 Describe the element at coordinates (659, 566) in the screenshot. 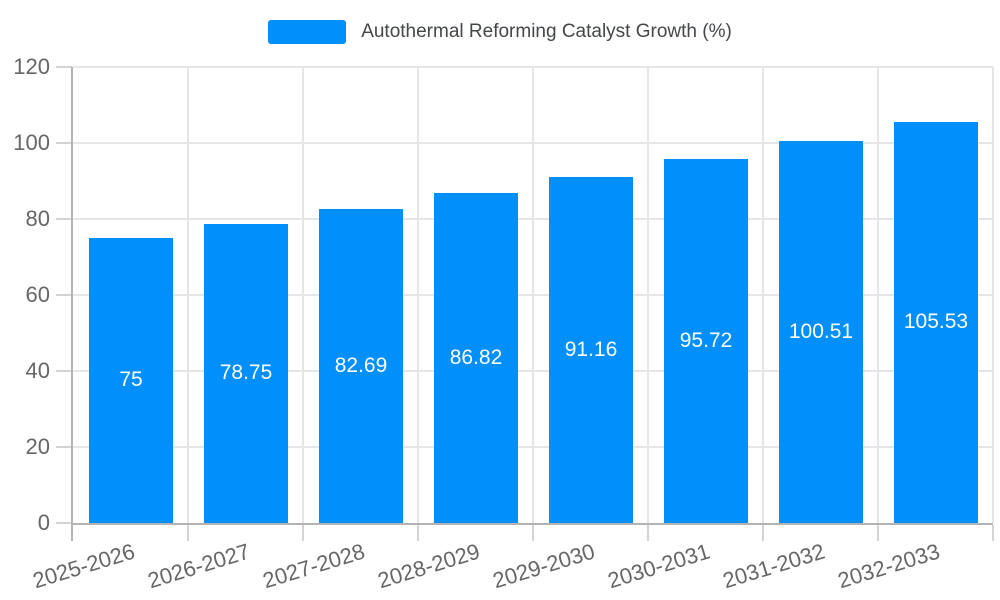

I see `x-axis-label: 2030-2031` at that location.